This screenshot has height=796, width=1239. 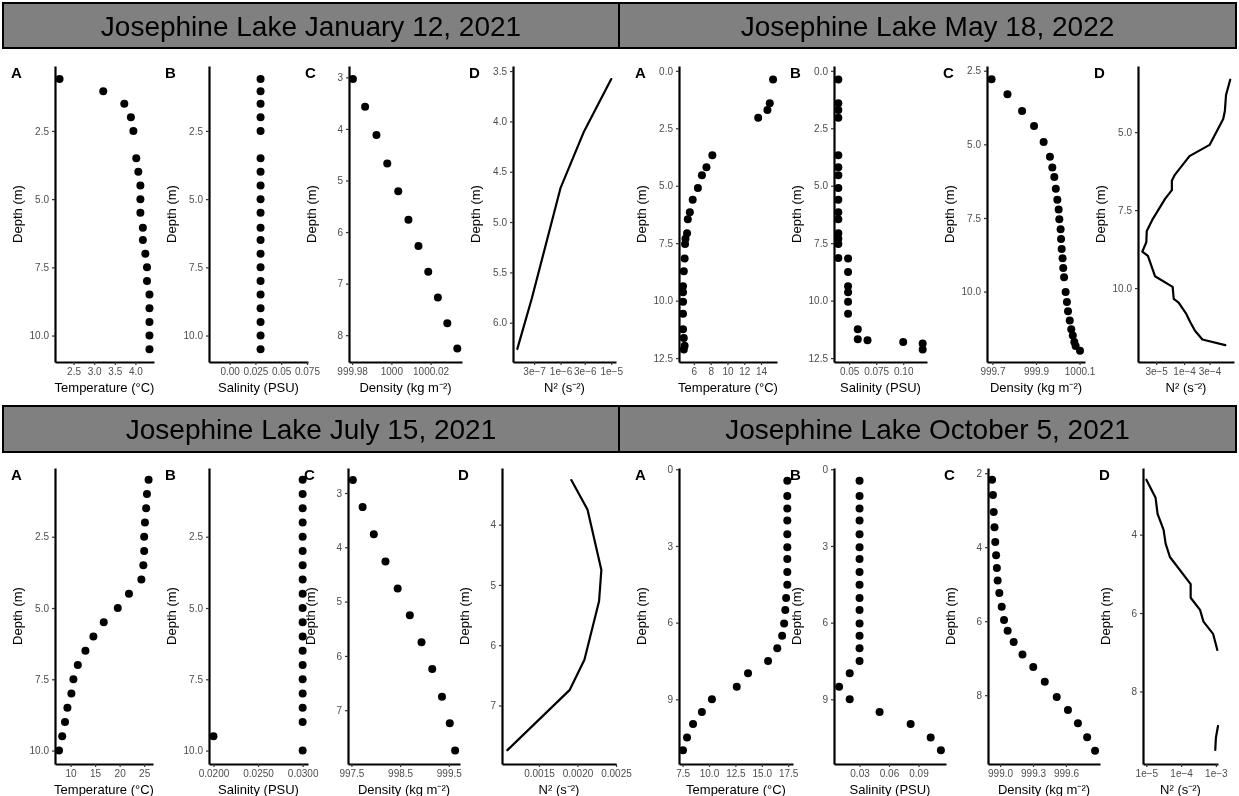 I want to click on x-tick-label: 20, so click(x=120, y=774).